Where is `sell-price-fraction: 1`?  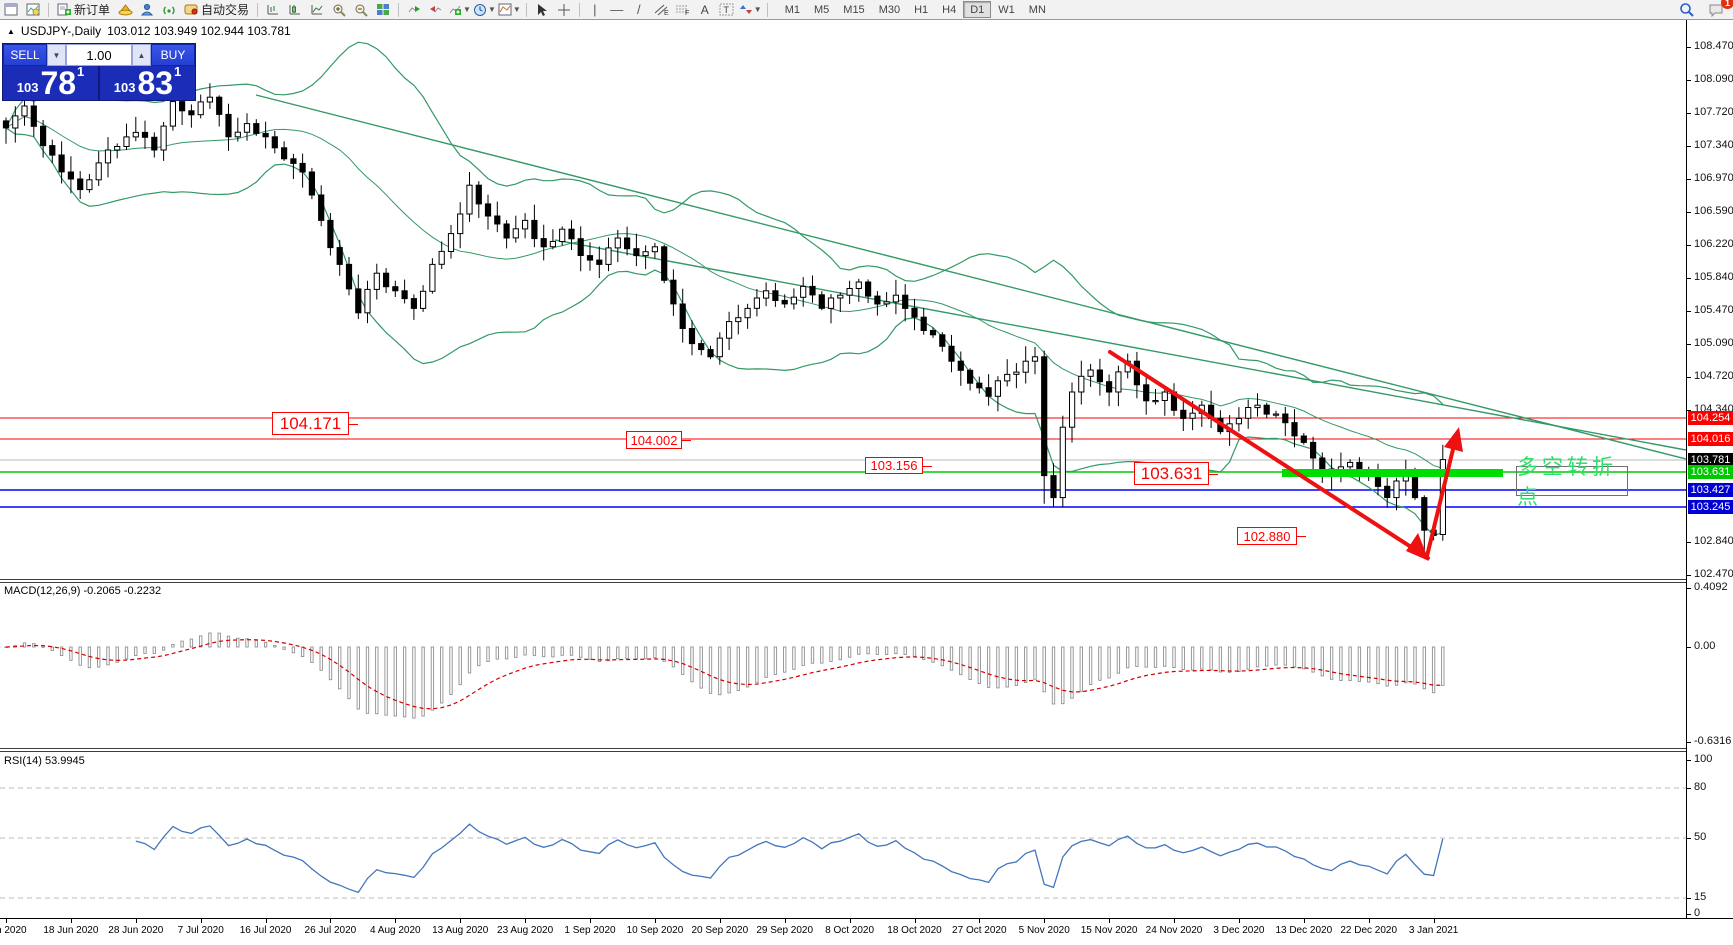 sell-price-fraction: 1 is located at coordinates (81, 71).